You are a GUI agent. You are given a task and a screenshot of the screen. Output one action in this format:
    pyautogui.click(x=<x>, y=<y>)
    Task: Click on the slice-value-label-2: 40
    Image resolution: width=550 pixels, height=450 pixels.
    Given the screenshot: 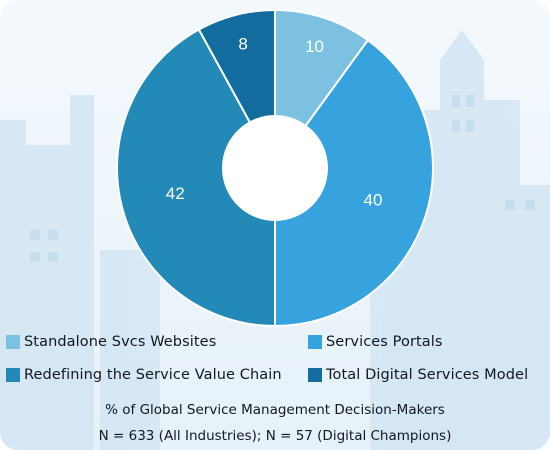 What is the action you would take?
    pyautogui.click(x=372, y=199)
    